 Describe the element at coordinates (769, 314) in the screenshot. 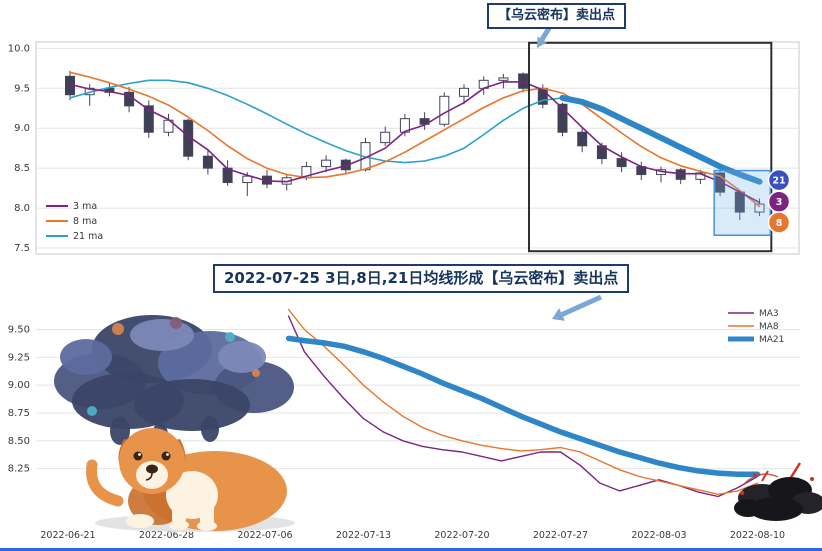

I see `legend-label: MA3` at that location.